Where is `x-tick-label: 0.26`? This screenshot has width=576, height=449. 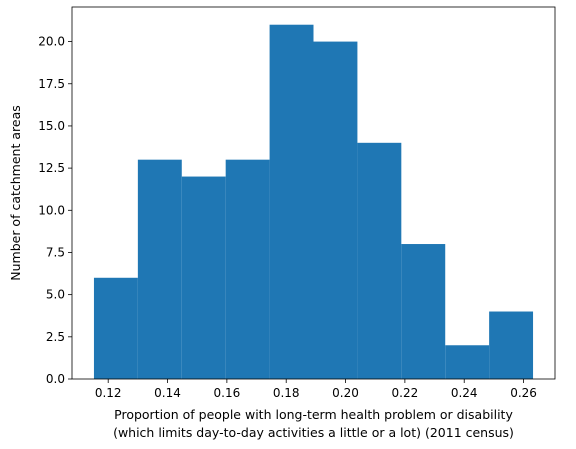 x-tick-label: 0.26 is located at coordinates (523, 393).